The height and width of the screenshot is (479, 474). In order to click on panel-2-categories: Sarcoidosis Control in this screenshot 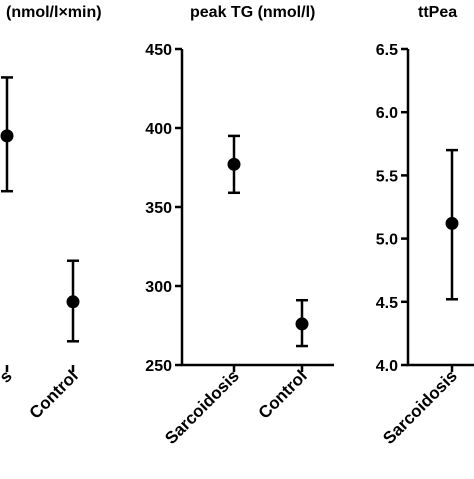, I will do `click(236, 406)`.